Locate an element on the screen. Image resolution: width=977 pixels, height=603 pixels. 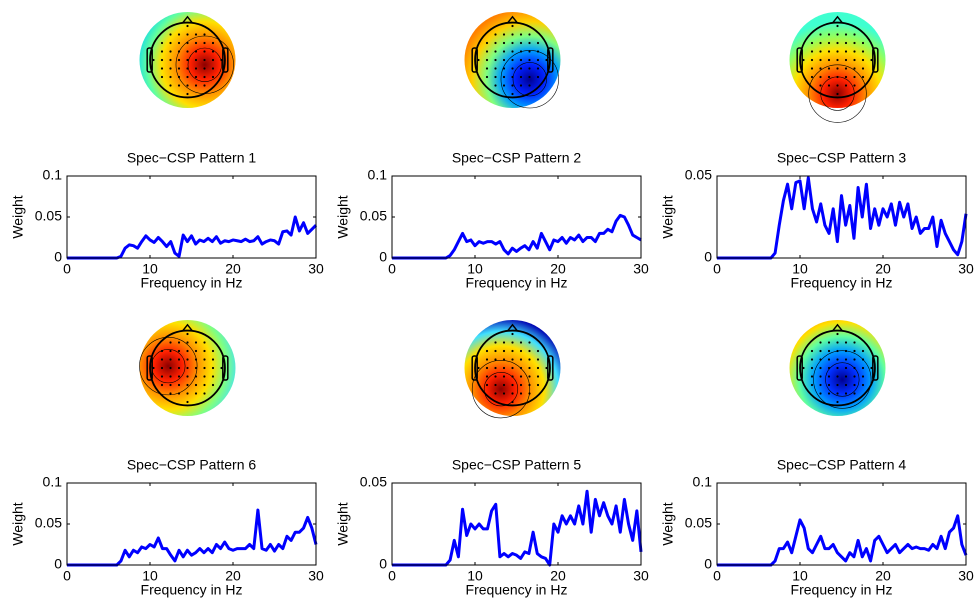
chart-title: Spec−CSP Pattern 2 is located at coordinates (517, 158).